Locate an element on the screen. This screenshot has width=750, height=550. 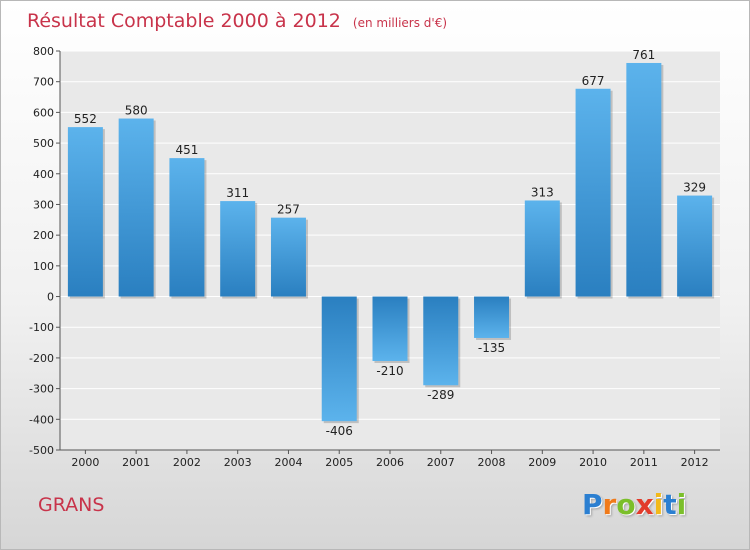
x-tick-label: 2001 is located at coordinates (136, 462).